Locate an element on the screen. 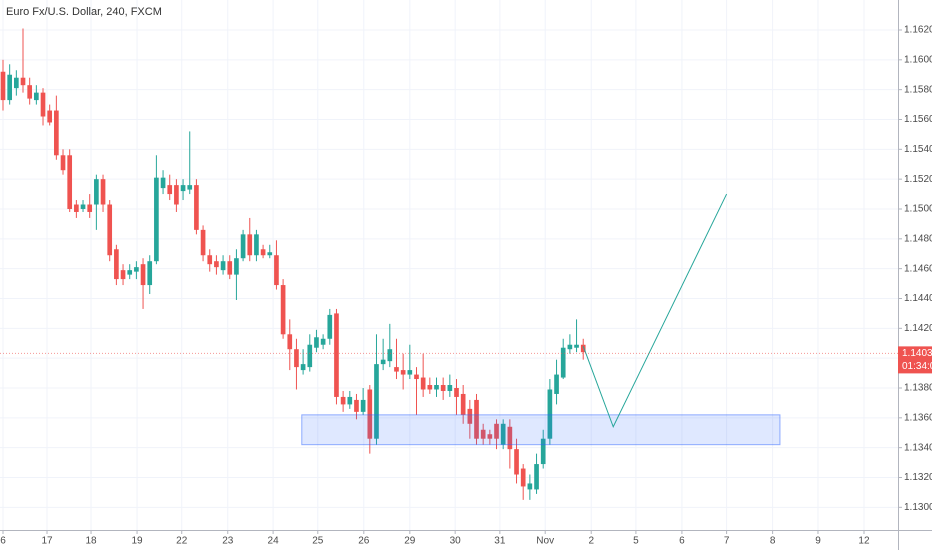 The height and width of the screenshot is (550, 932). y-tick-label: 1.13200 is located at coordinates (918, 477).